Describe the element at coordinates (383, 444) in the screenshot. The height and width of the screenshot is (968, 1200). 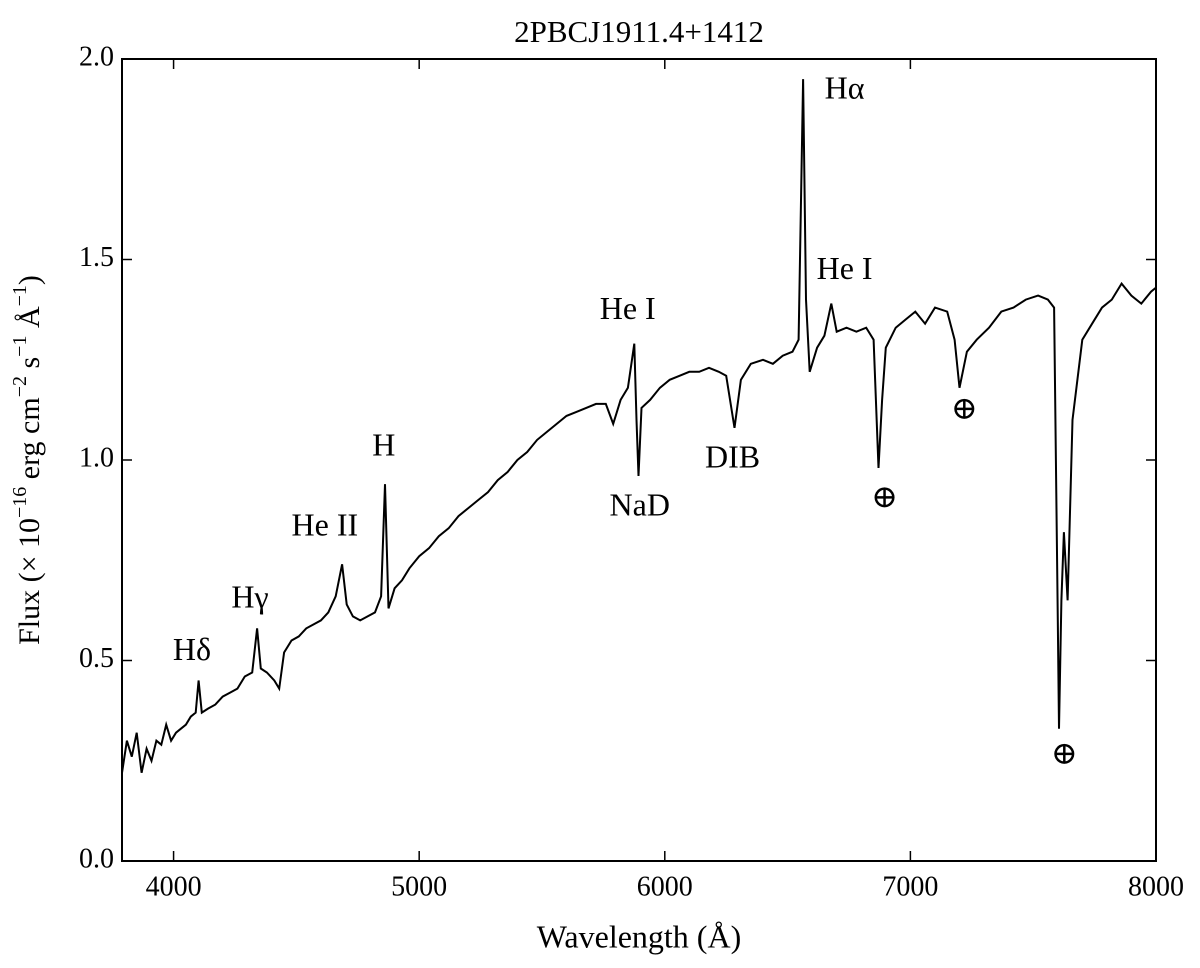
I see `line-annotation: H` at that location.